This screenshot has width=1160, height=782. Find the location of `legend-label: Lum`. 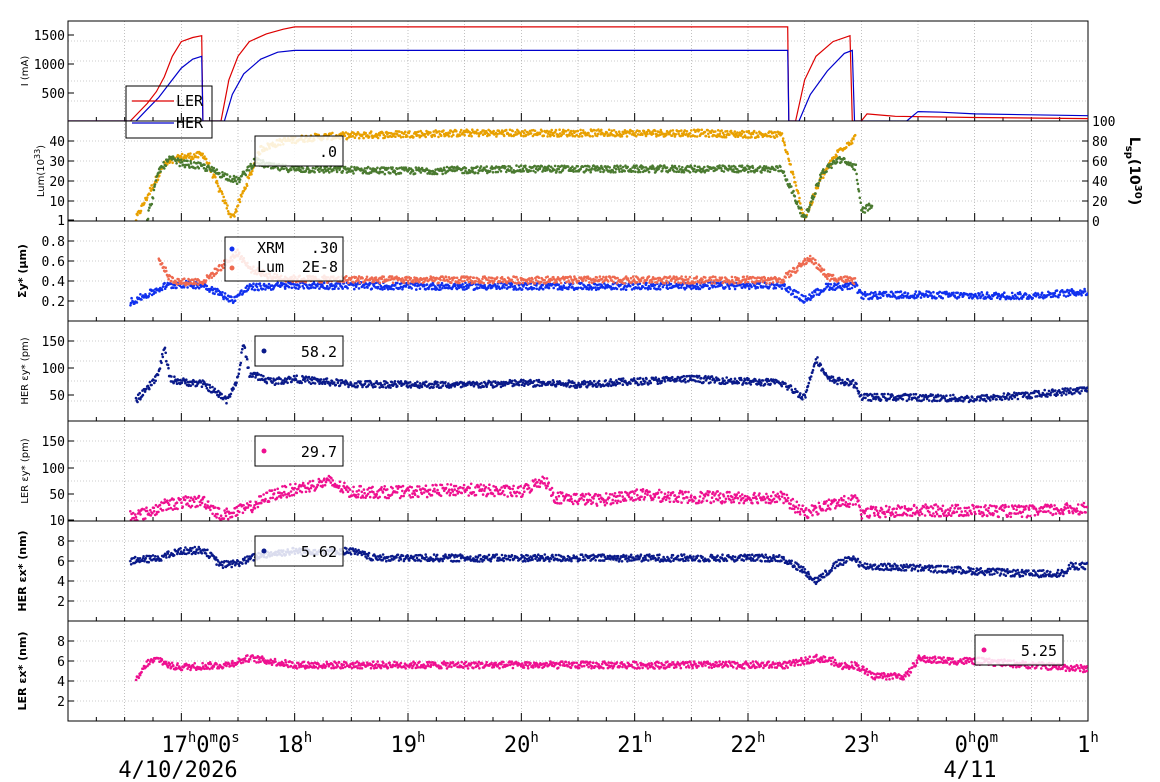

legend-label: Lum is located at coordinates (270, 267).